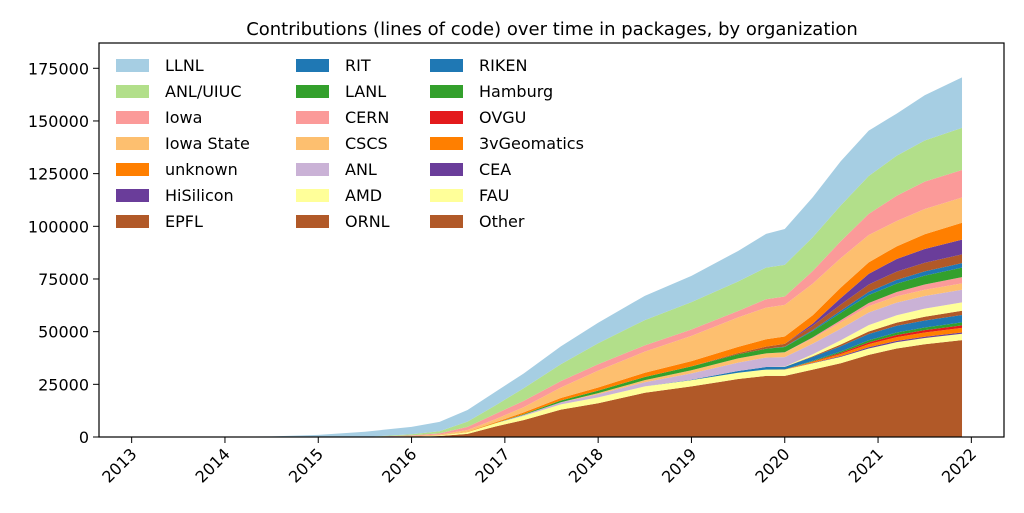 The width and height of the screenshot is (1024, 513). Describe the element at coordinates (446, 221) in the screenshot. I see `legend-swatch-other` at that location.